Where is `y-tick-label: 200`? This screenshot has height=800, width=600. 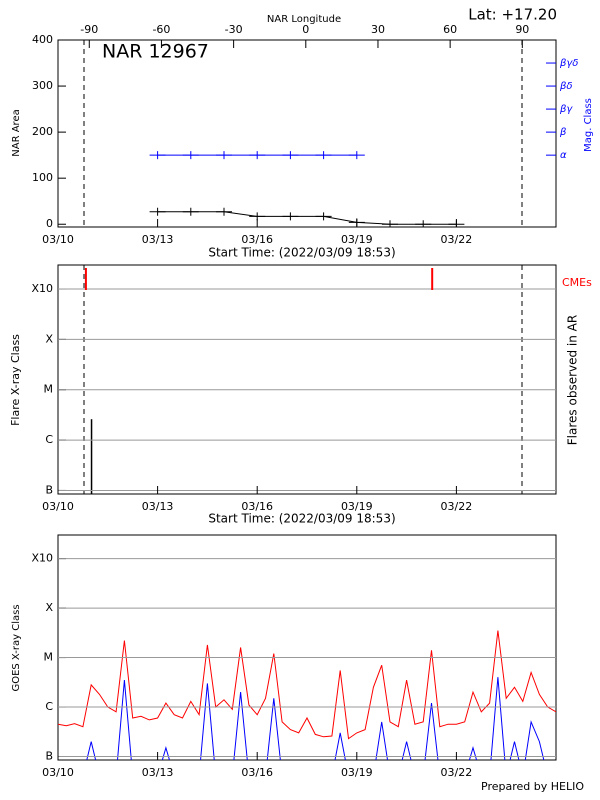 y-tick-label: 200 is located at coordinates (42, 131).